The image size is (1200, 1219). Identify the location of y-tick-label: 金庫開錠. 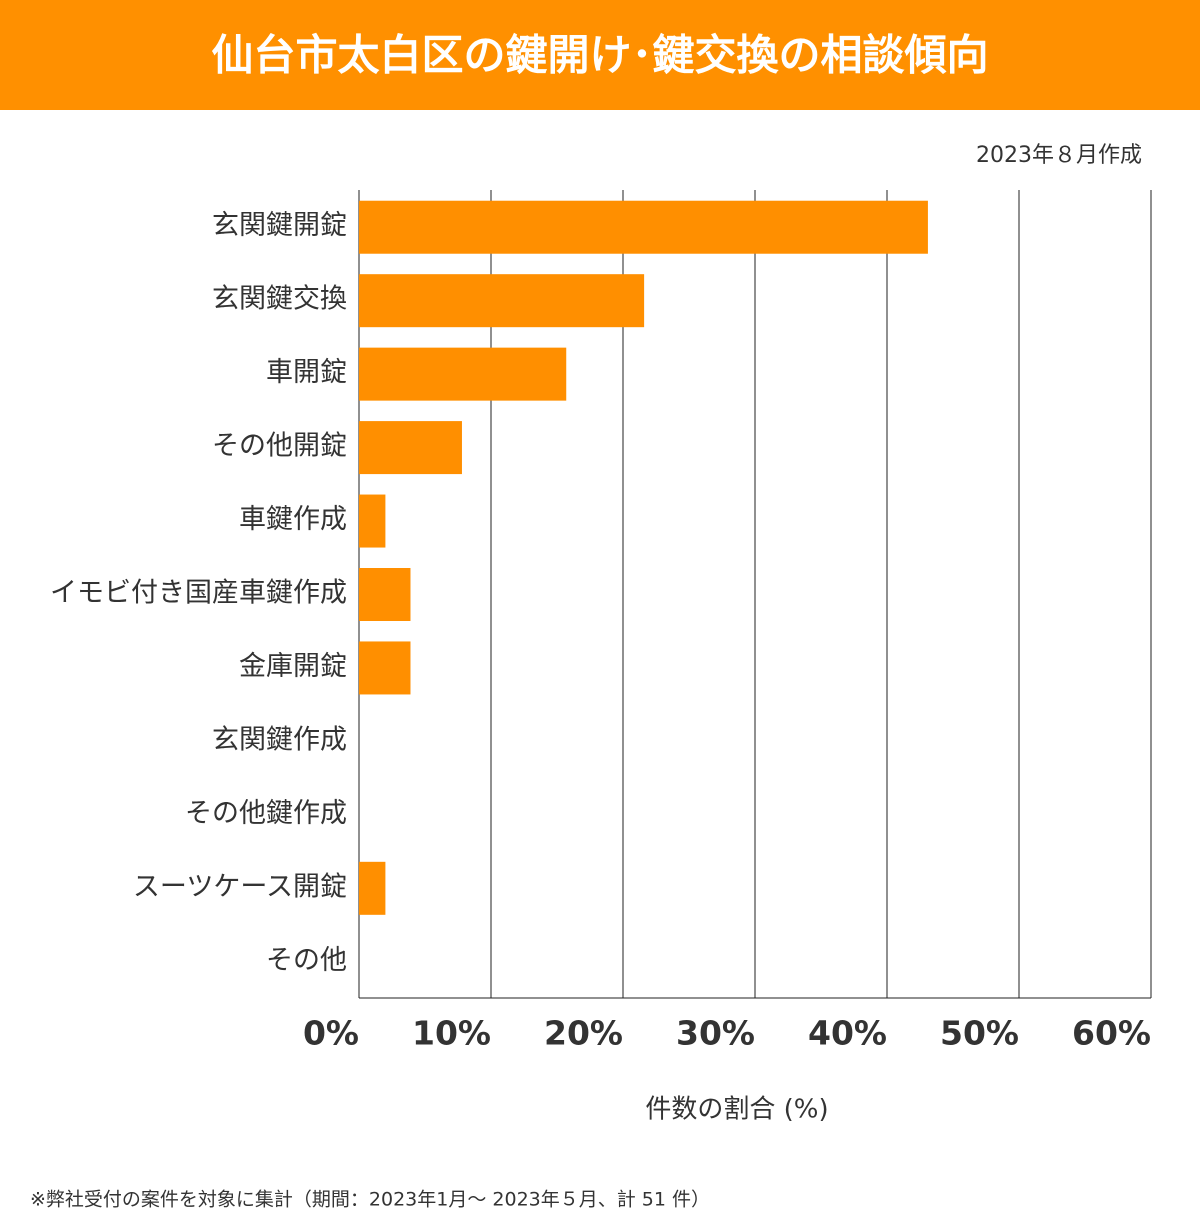
(293, 666).